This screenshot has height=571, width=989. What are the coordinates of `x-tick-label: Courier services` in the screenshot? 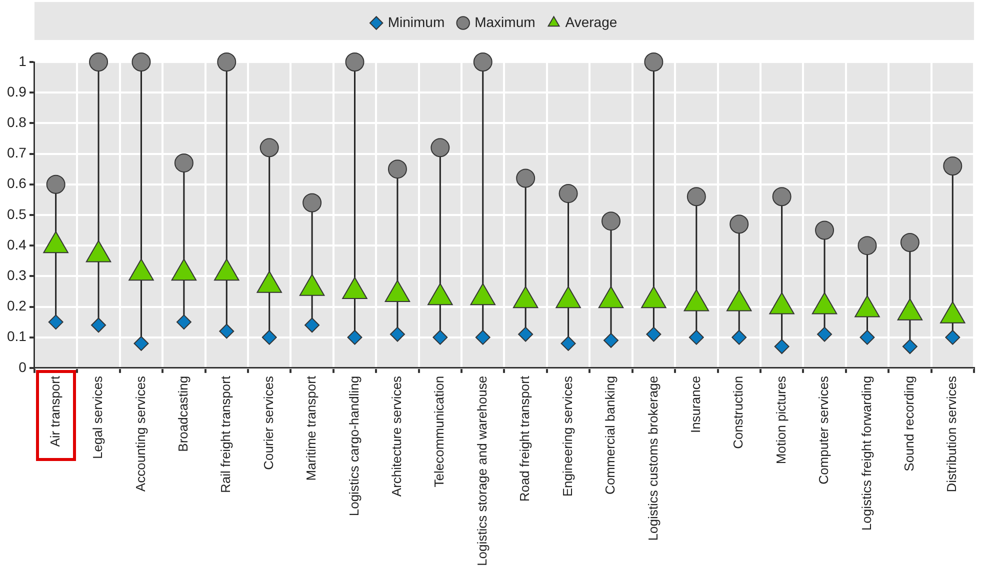 It's located at (268, 422).